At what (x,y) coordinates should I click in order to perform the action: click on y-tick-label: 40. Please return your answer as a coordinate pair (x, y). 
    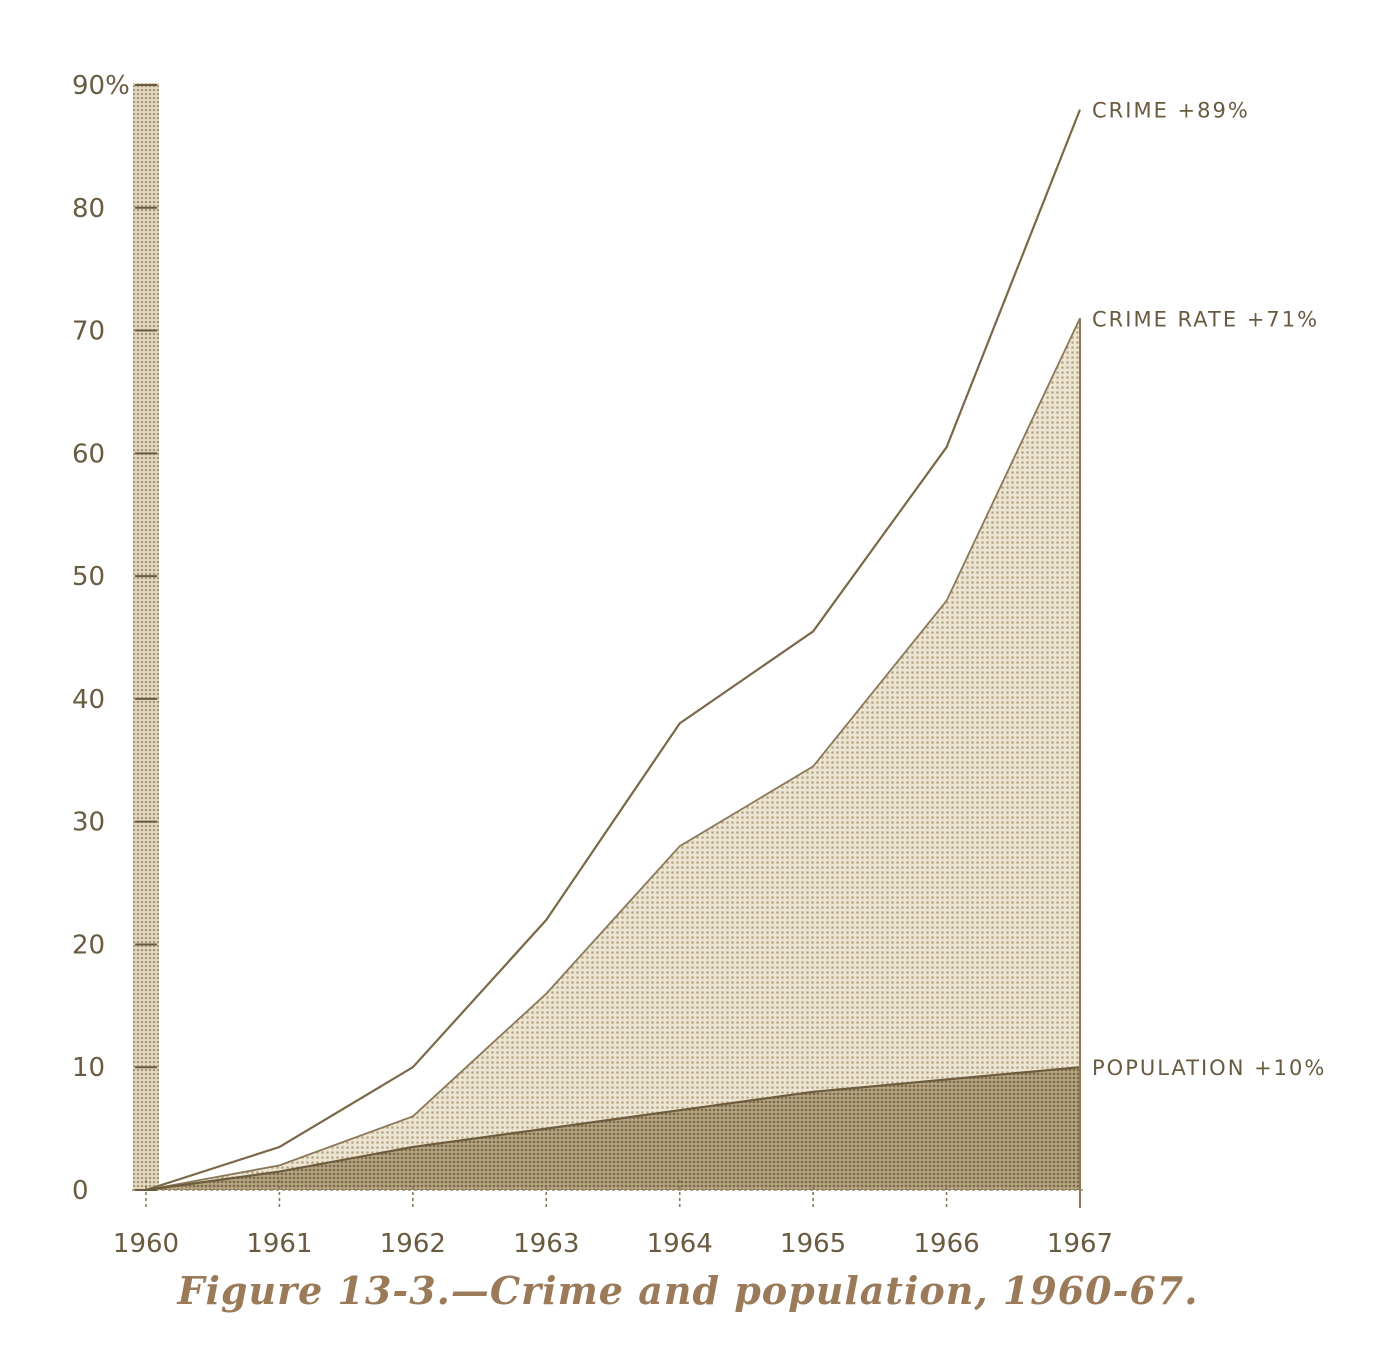
    Looking at the image, I should click on (88, 700).